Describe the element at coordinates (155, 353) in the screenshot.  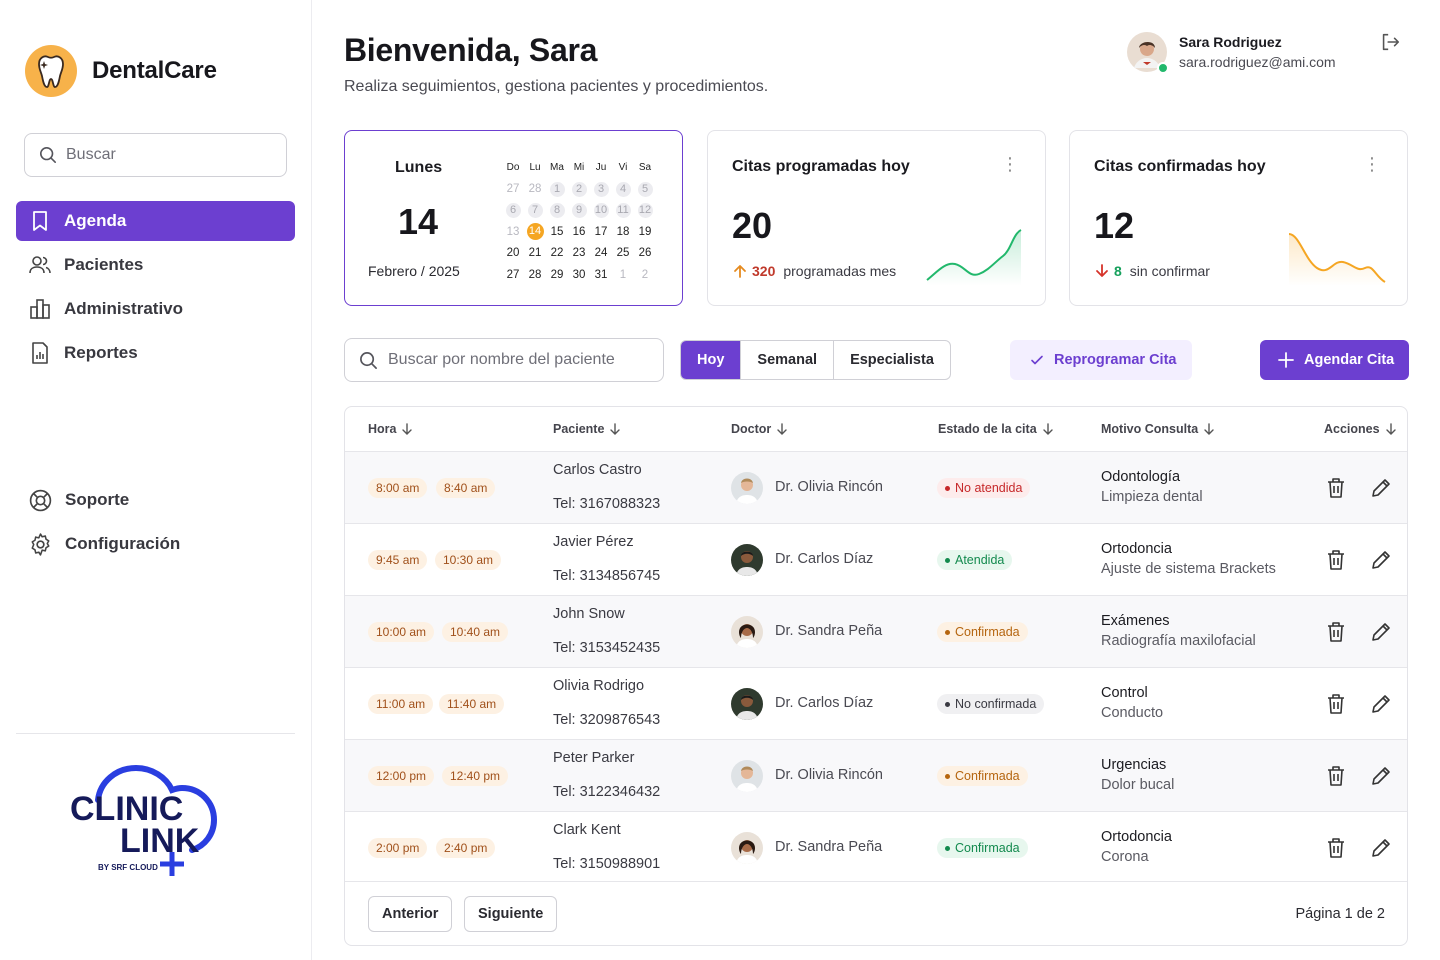
I see `sidebar-item-reportes: Reportes` at that location.